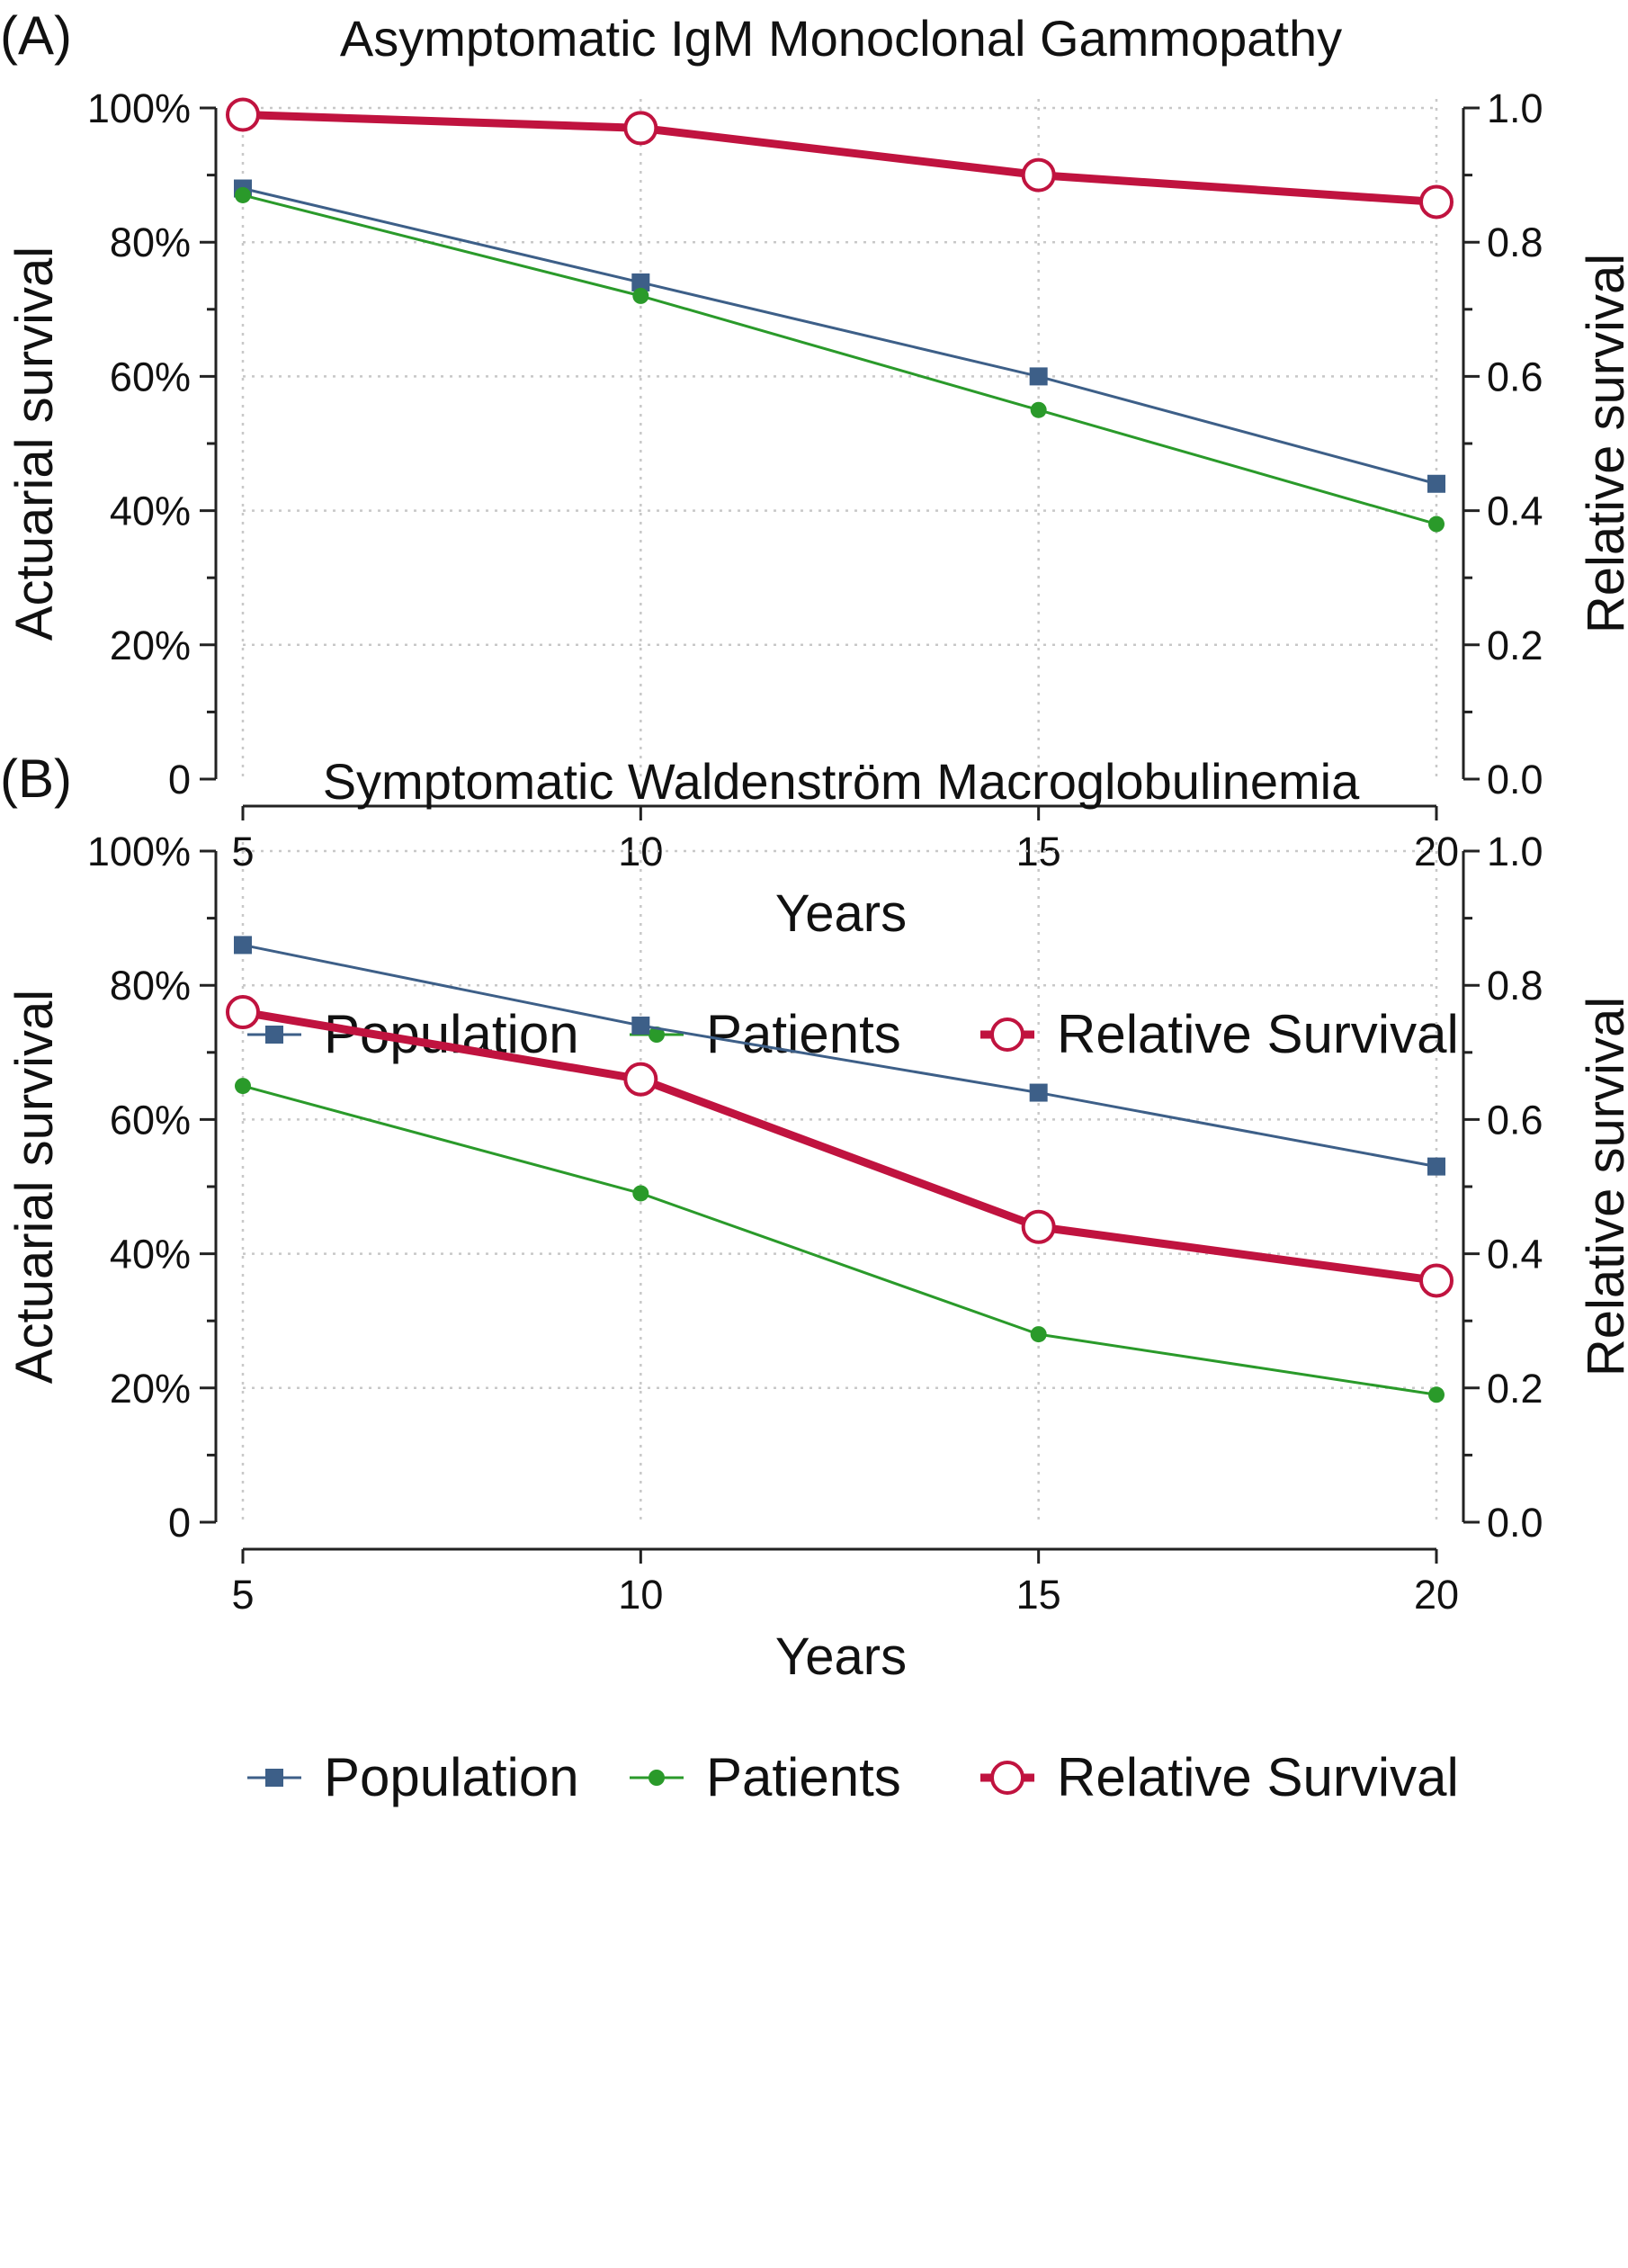 This screenshot has height=2268, width=1628. What do you see at coordinates (1436, 1595) in the screenshot?
I see `x-tick-label: 20` at bounding box center [1436, 1595].